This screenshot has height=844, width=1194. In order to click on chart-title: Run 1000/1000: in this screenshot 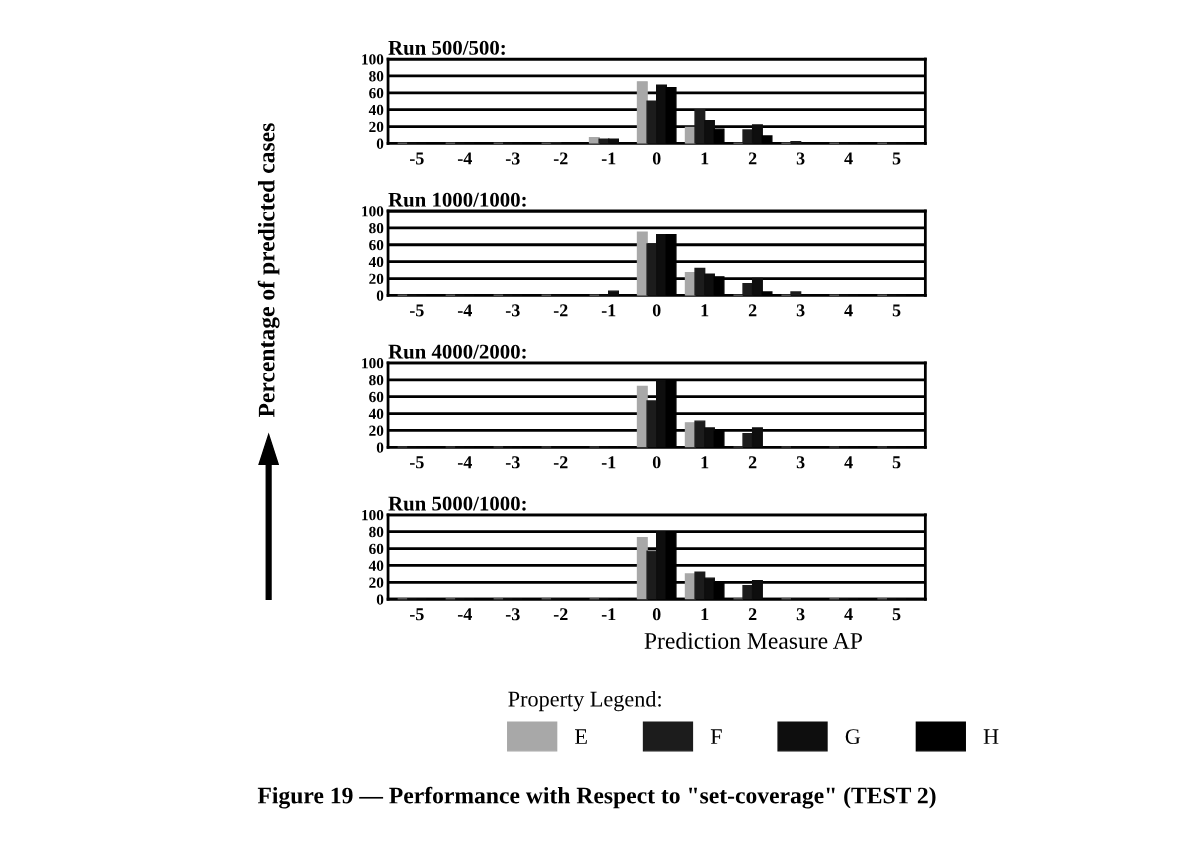, I will do `click(457, 199)`.